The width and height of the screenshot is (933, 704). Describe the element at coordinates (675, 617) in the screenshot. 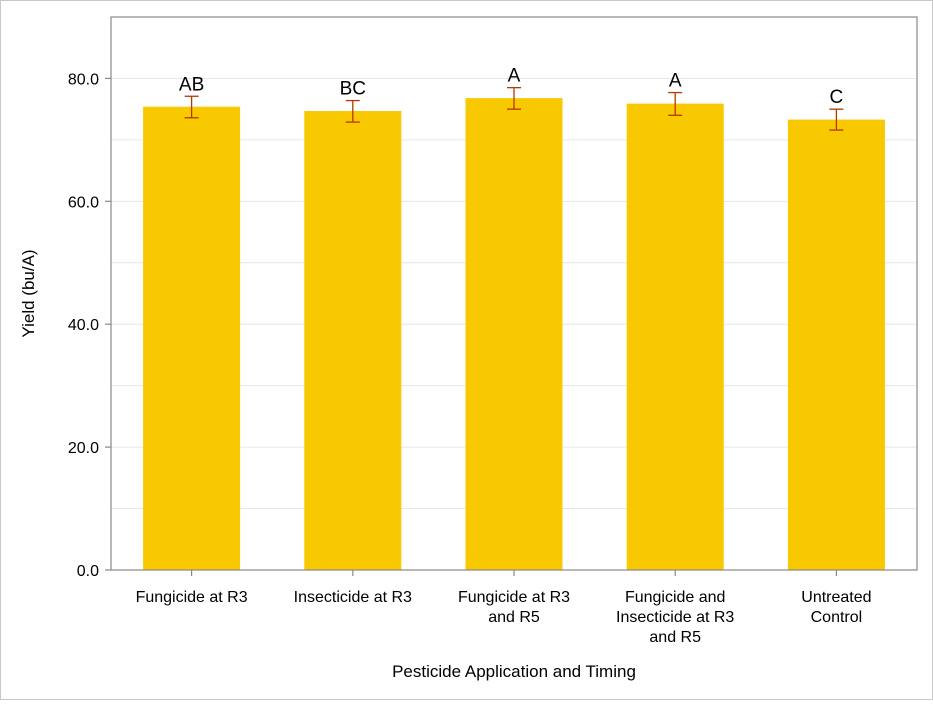

I see `x-tick-label: Fungicide and Insecticide at R3 and R5` at that location.